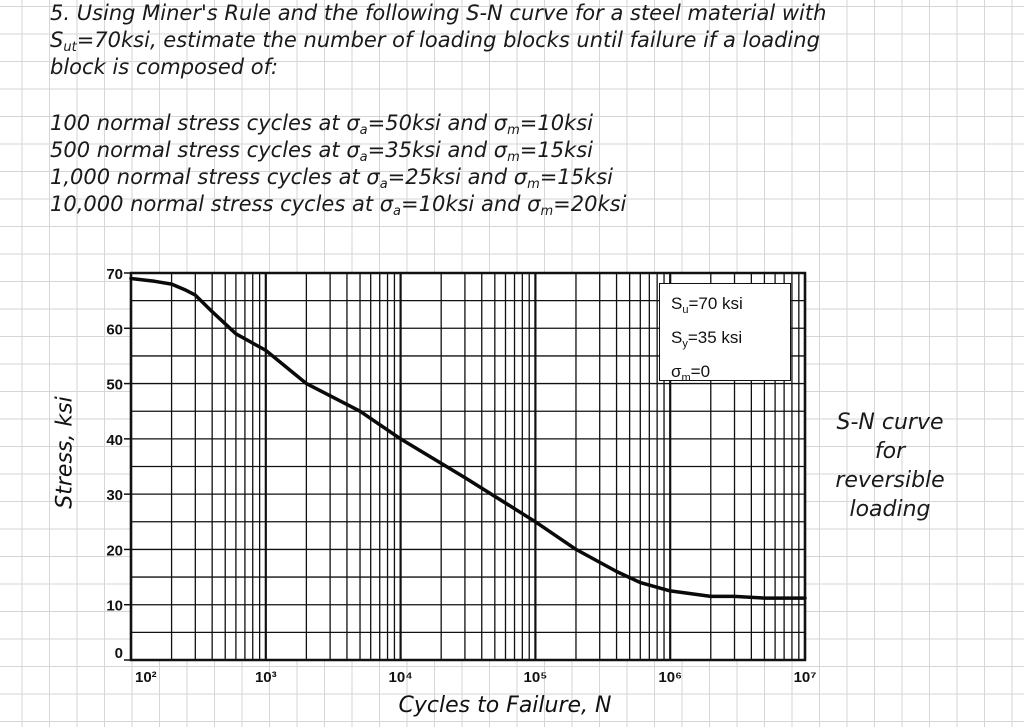 Image resolution: width=1024 pixels, height=727 pixels. What do you see at coordinates (205, 123) in the screenshot?
I see `cycle-text: 100 normal stress cycles at σ` at bounding box center [205, 123].